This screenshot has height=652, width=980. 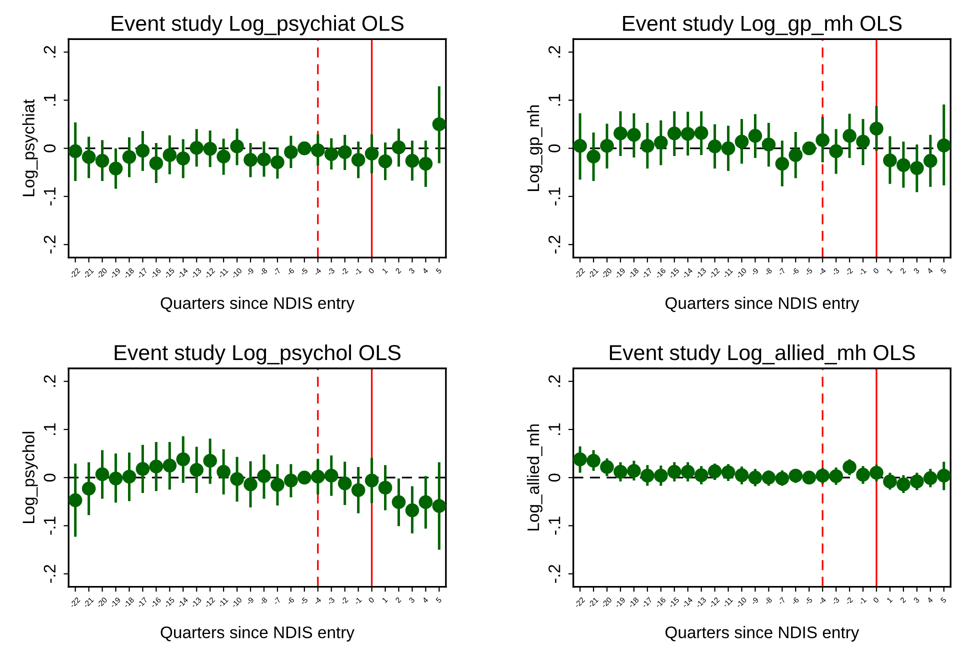 I want to click on chart-title: Event study Log_gp_mh OLS, so click(x=762, y=25).